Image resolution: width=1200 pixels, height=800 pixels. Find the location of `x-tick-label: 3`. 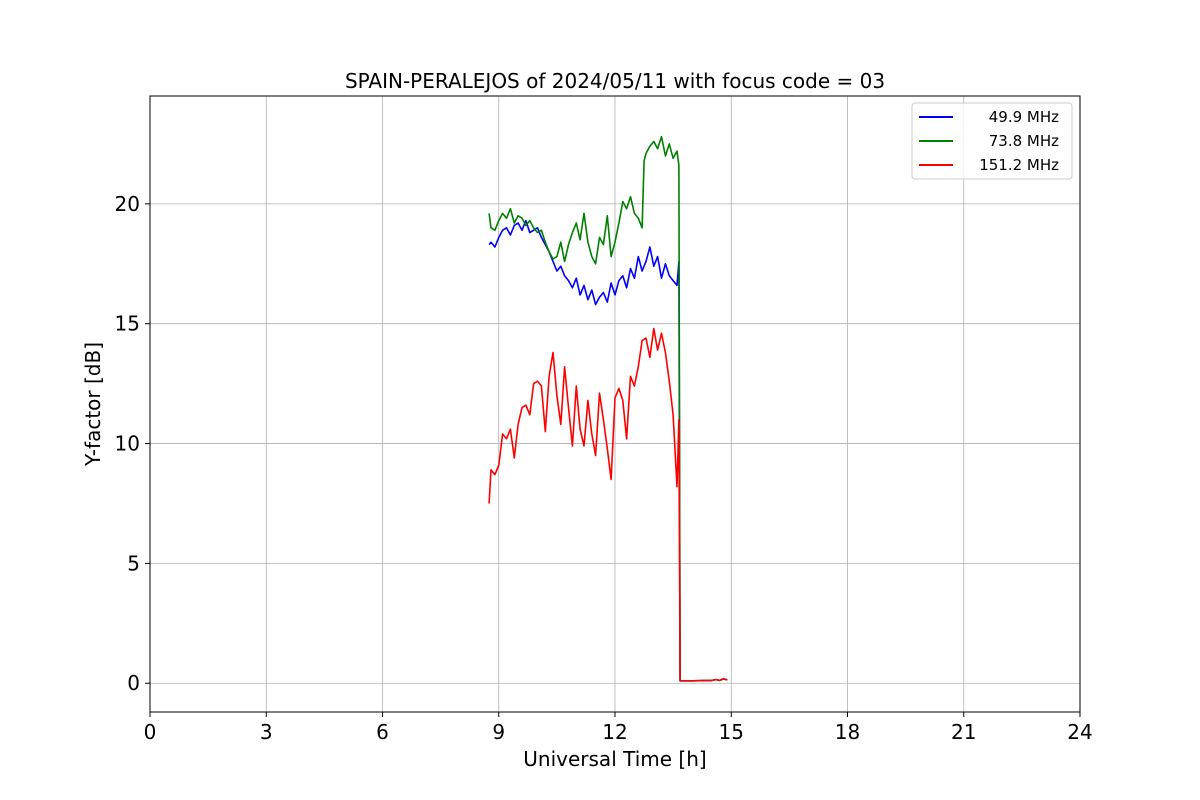

x-tick-label: 3 is located at coordinates (266, 732).